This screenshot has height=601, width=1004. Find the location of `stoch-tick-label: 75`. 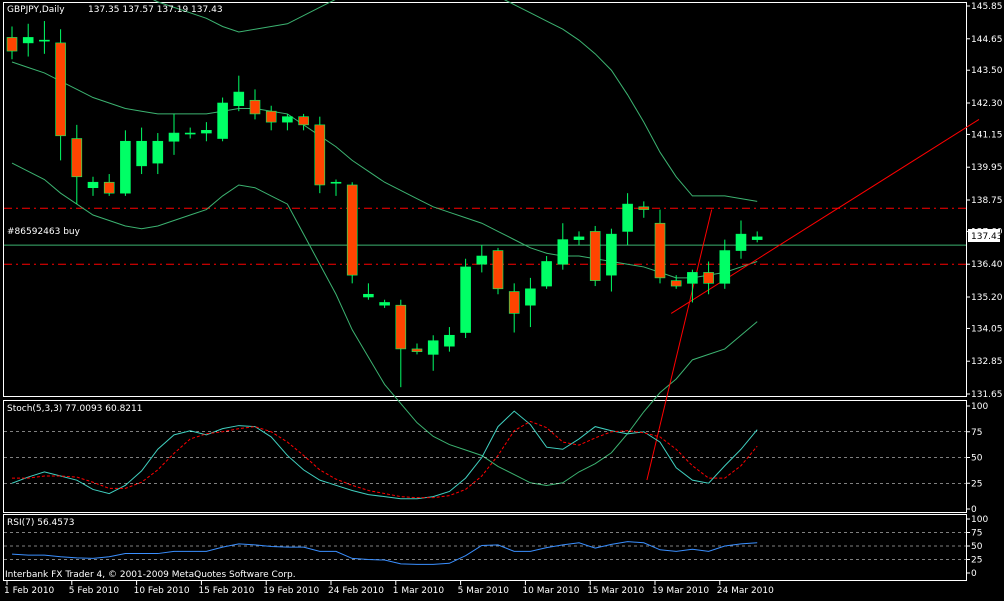

stoch-tick-label: 75 is located at coordinates (976, 433).